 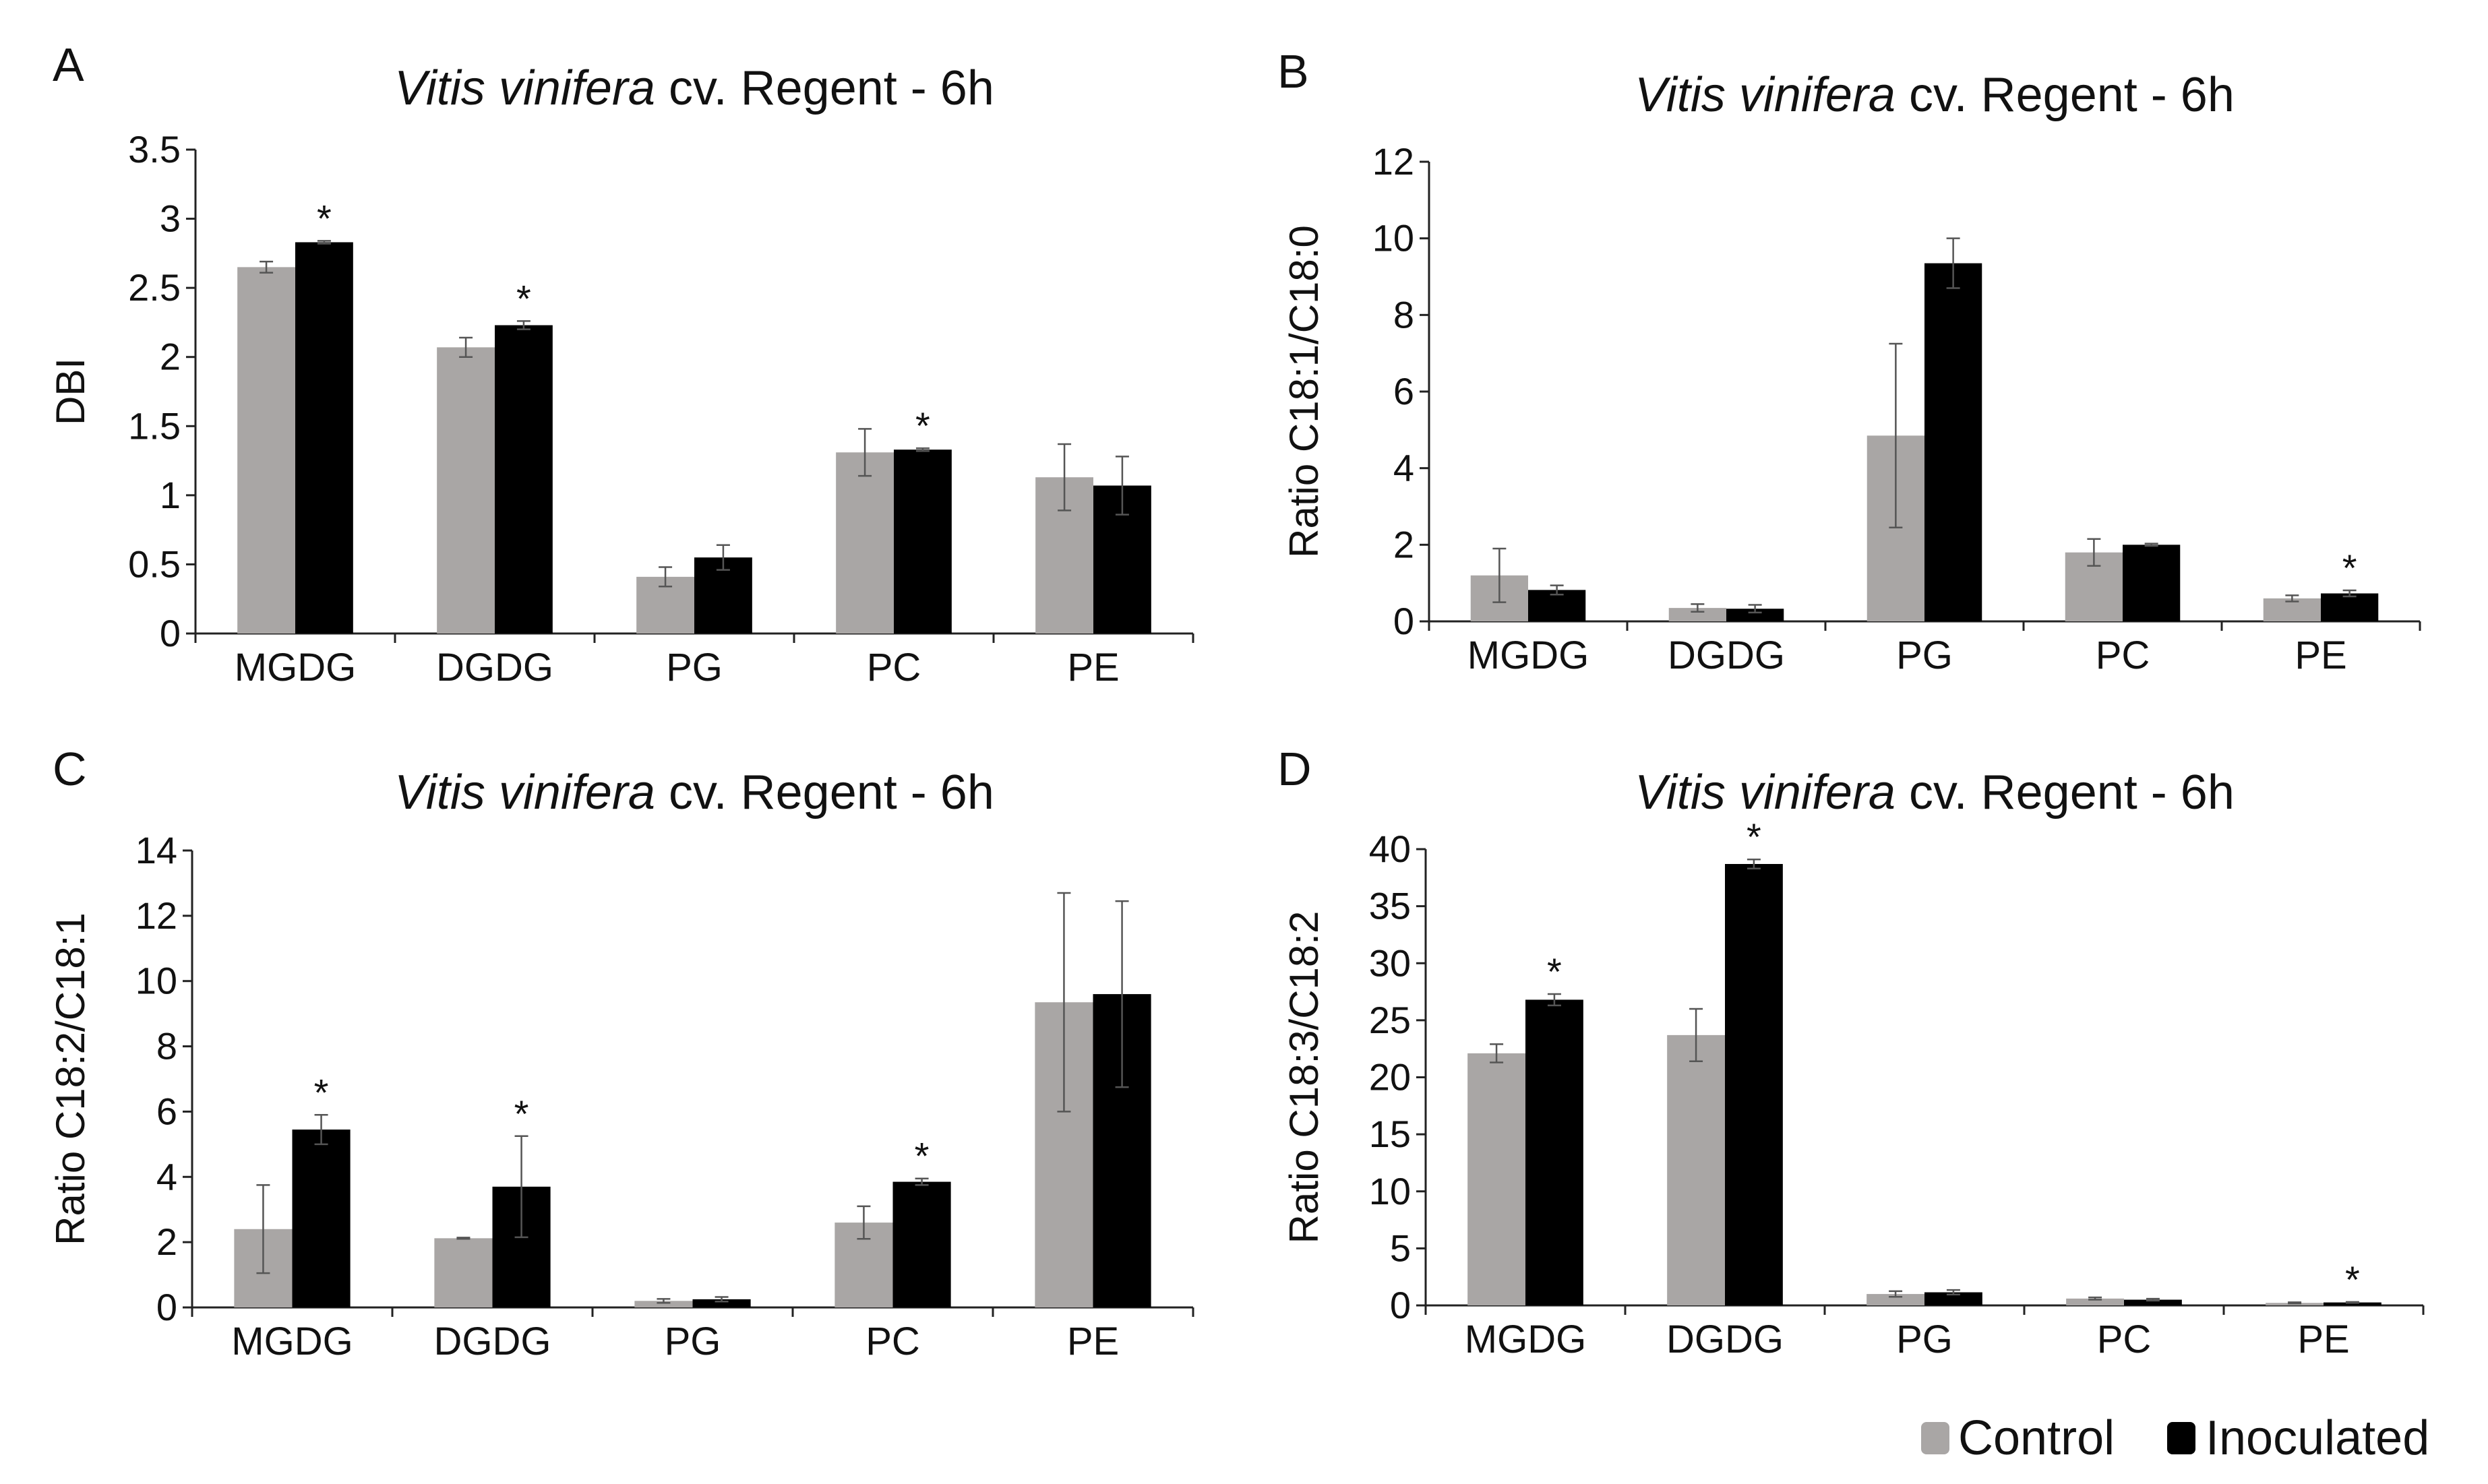 I want to click on y-tick-label: 40, so click(x=1390, y=849).